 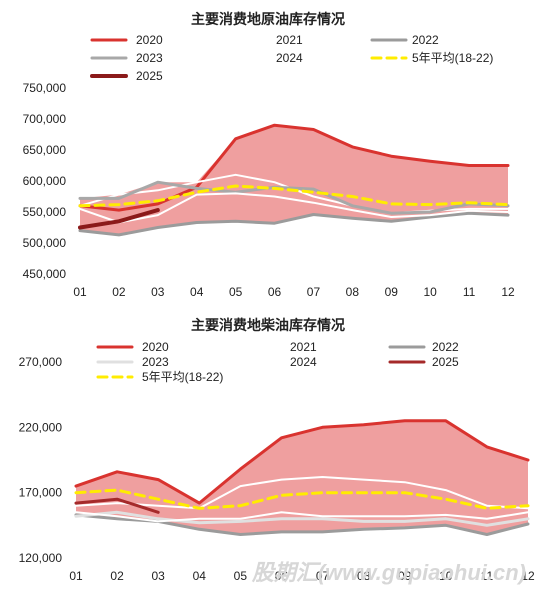 I want to click on range-band-area, so click(x=294, y=180).